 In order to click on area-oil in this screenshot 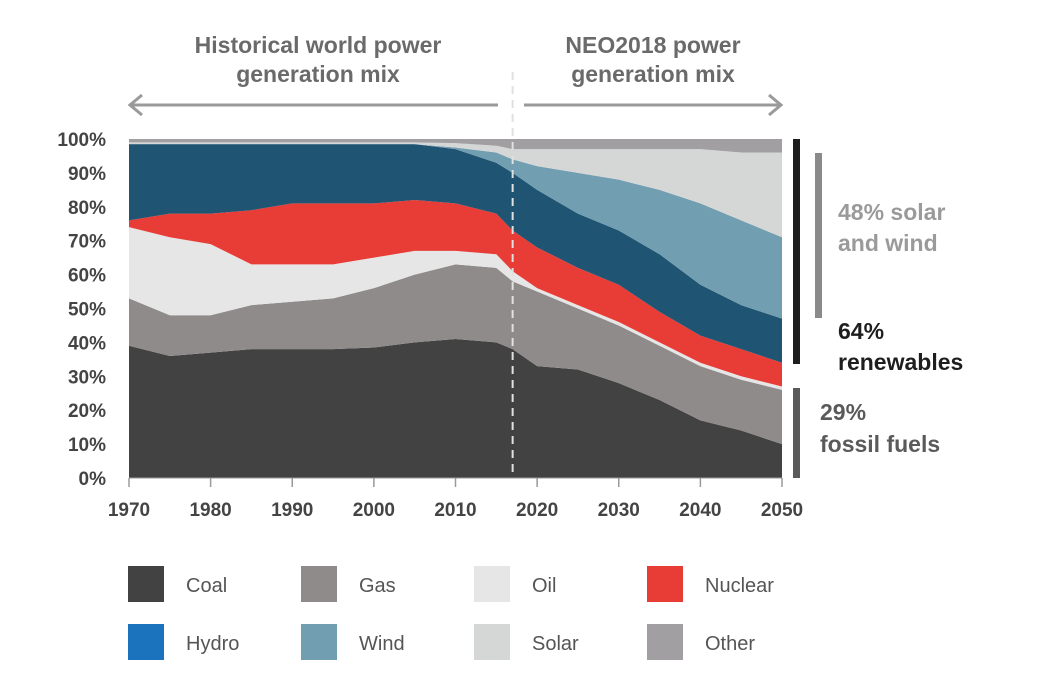, I will do `click(455, 308)`.